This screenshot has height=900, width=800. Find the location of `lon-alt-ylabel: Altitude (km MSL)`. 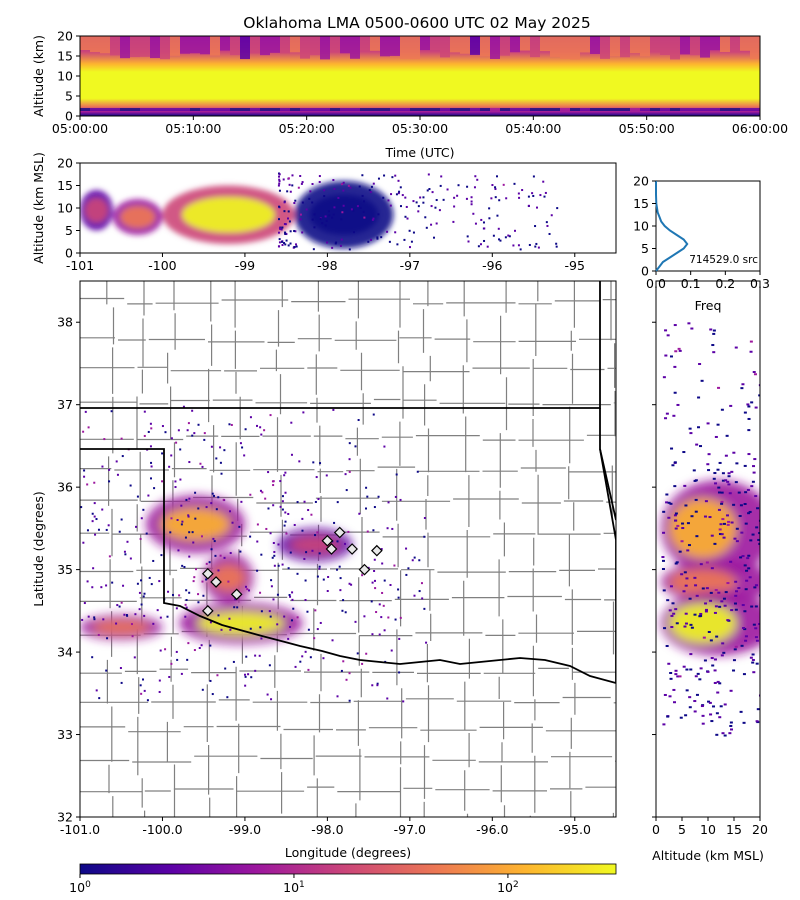

lon-alt-ylabel: Altitude (km MSL) is located at coordinates (38, 208).